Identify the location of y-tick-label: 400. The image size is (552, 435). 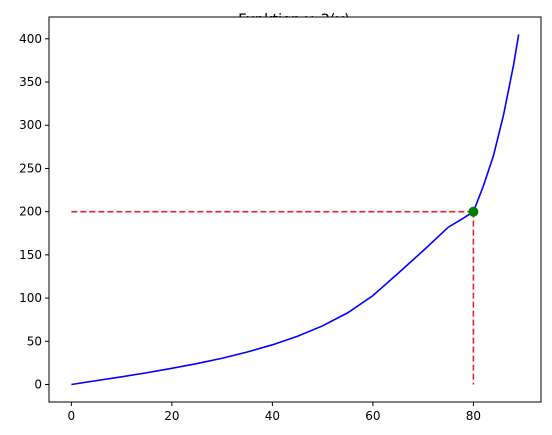
(30, 39).